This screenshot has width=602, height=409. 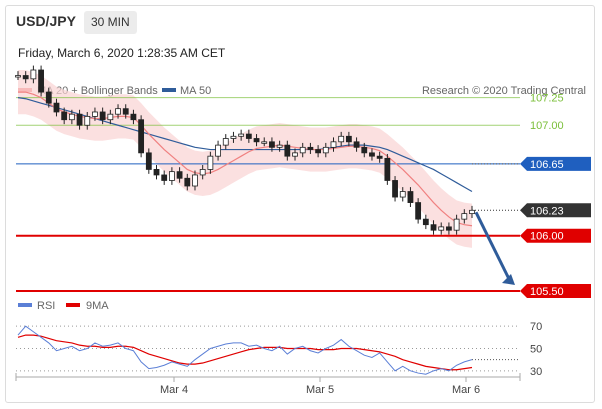 I want to click on rsi-9ma-line, so click(x=245, y=352).